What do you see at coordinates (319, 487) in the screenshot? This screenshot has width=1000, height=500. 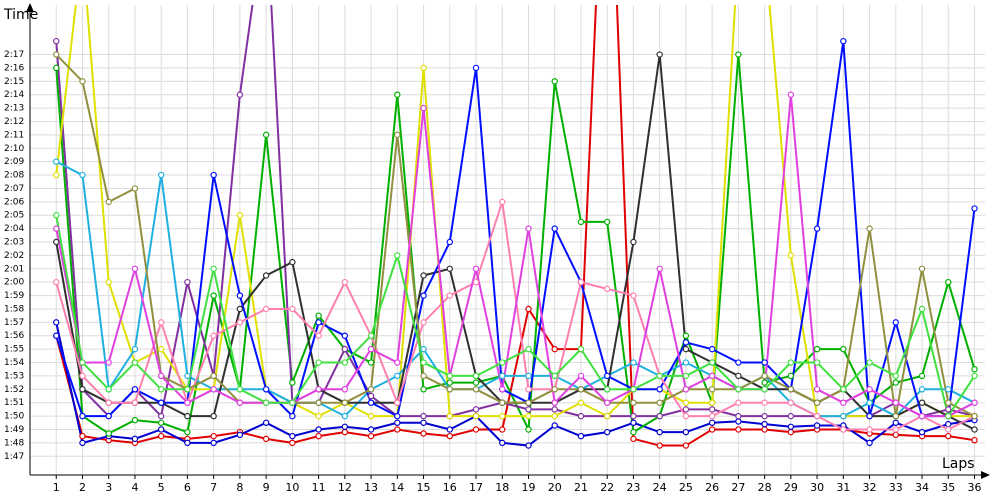 I see `x-tick-label: 11` at bounding box center [319, 487].